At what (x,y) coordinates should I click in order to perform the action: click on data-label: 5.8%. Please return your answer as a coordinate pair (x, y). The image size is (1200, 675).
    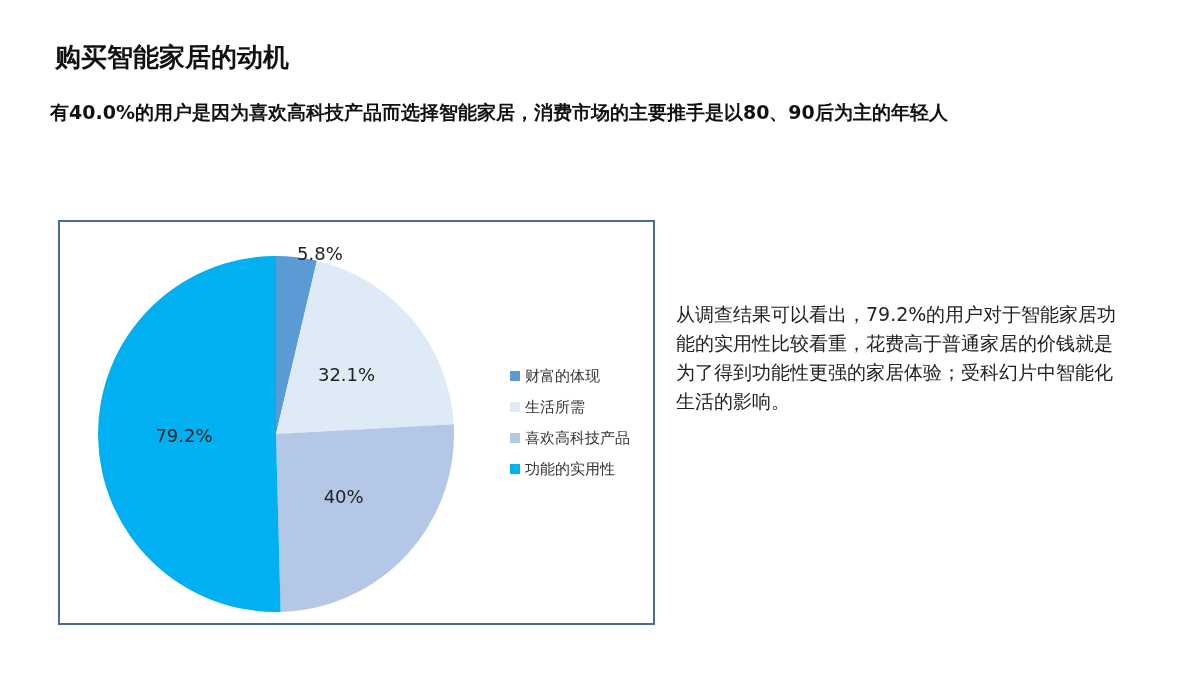
    Looking at the image, I should click on (320, 253).